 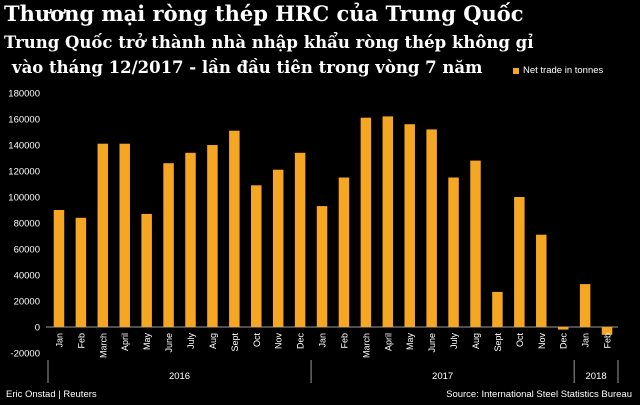 I want to click on chart-legend: Net trade in tonnes, so click(x=558, y=70).